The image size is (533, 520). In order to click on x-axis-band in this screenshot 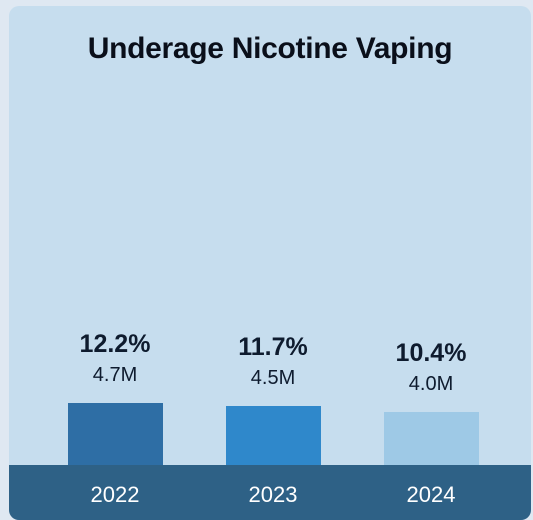, I will do `click(270, 492)`.